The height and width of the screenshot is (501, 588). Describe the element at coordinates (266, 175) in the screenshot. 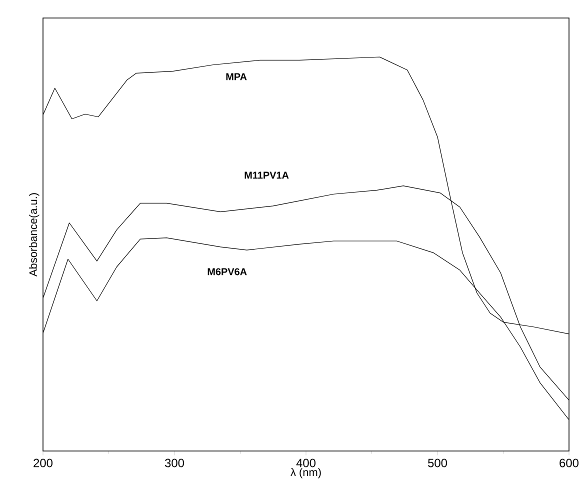

I see `text: M11PV1A` at that location.